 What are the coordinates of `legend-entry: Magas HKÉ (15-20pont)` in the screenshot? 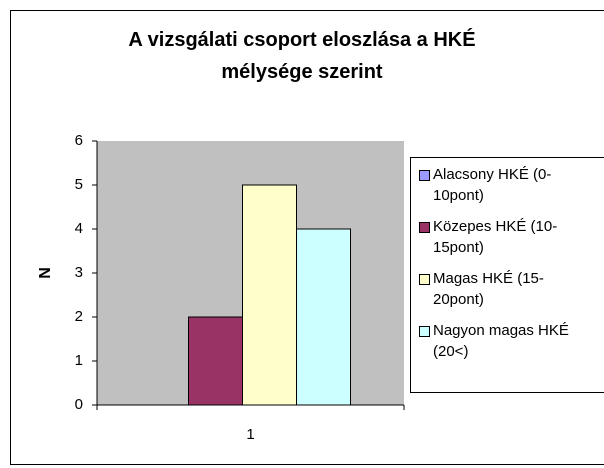 It's located at (507, 291).